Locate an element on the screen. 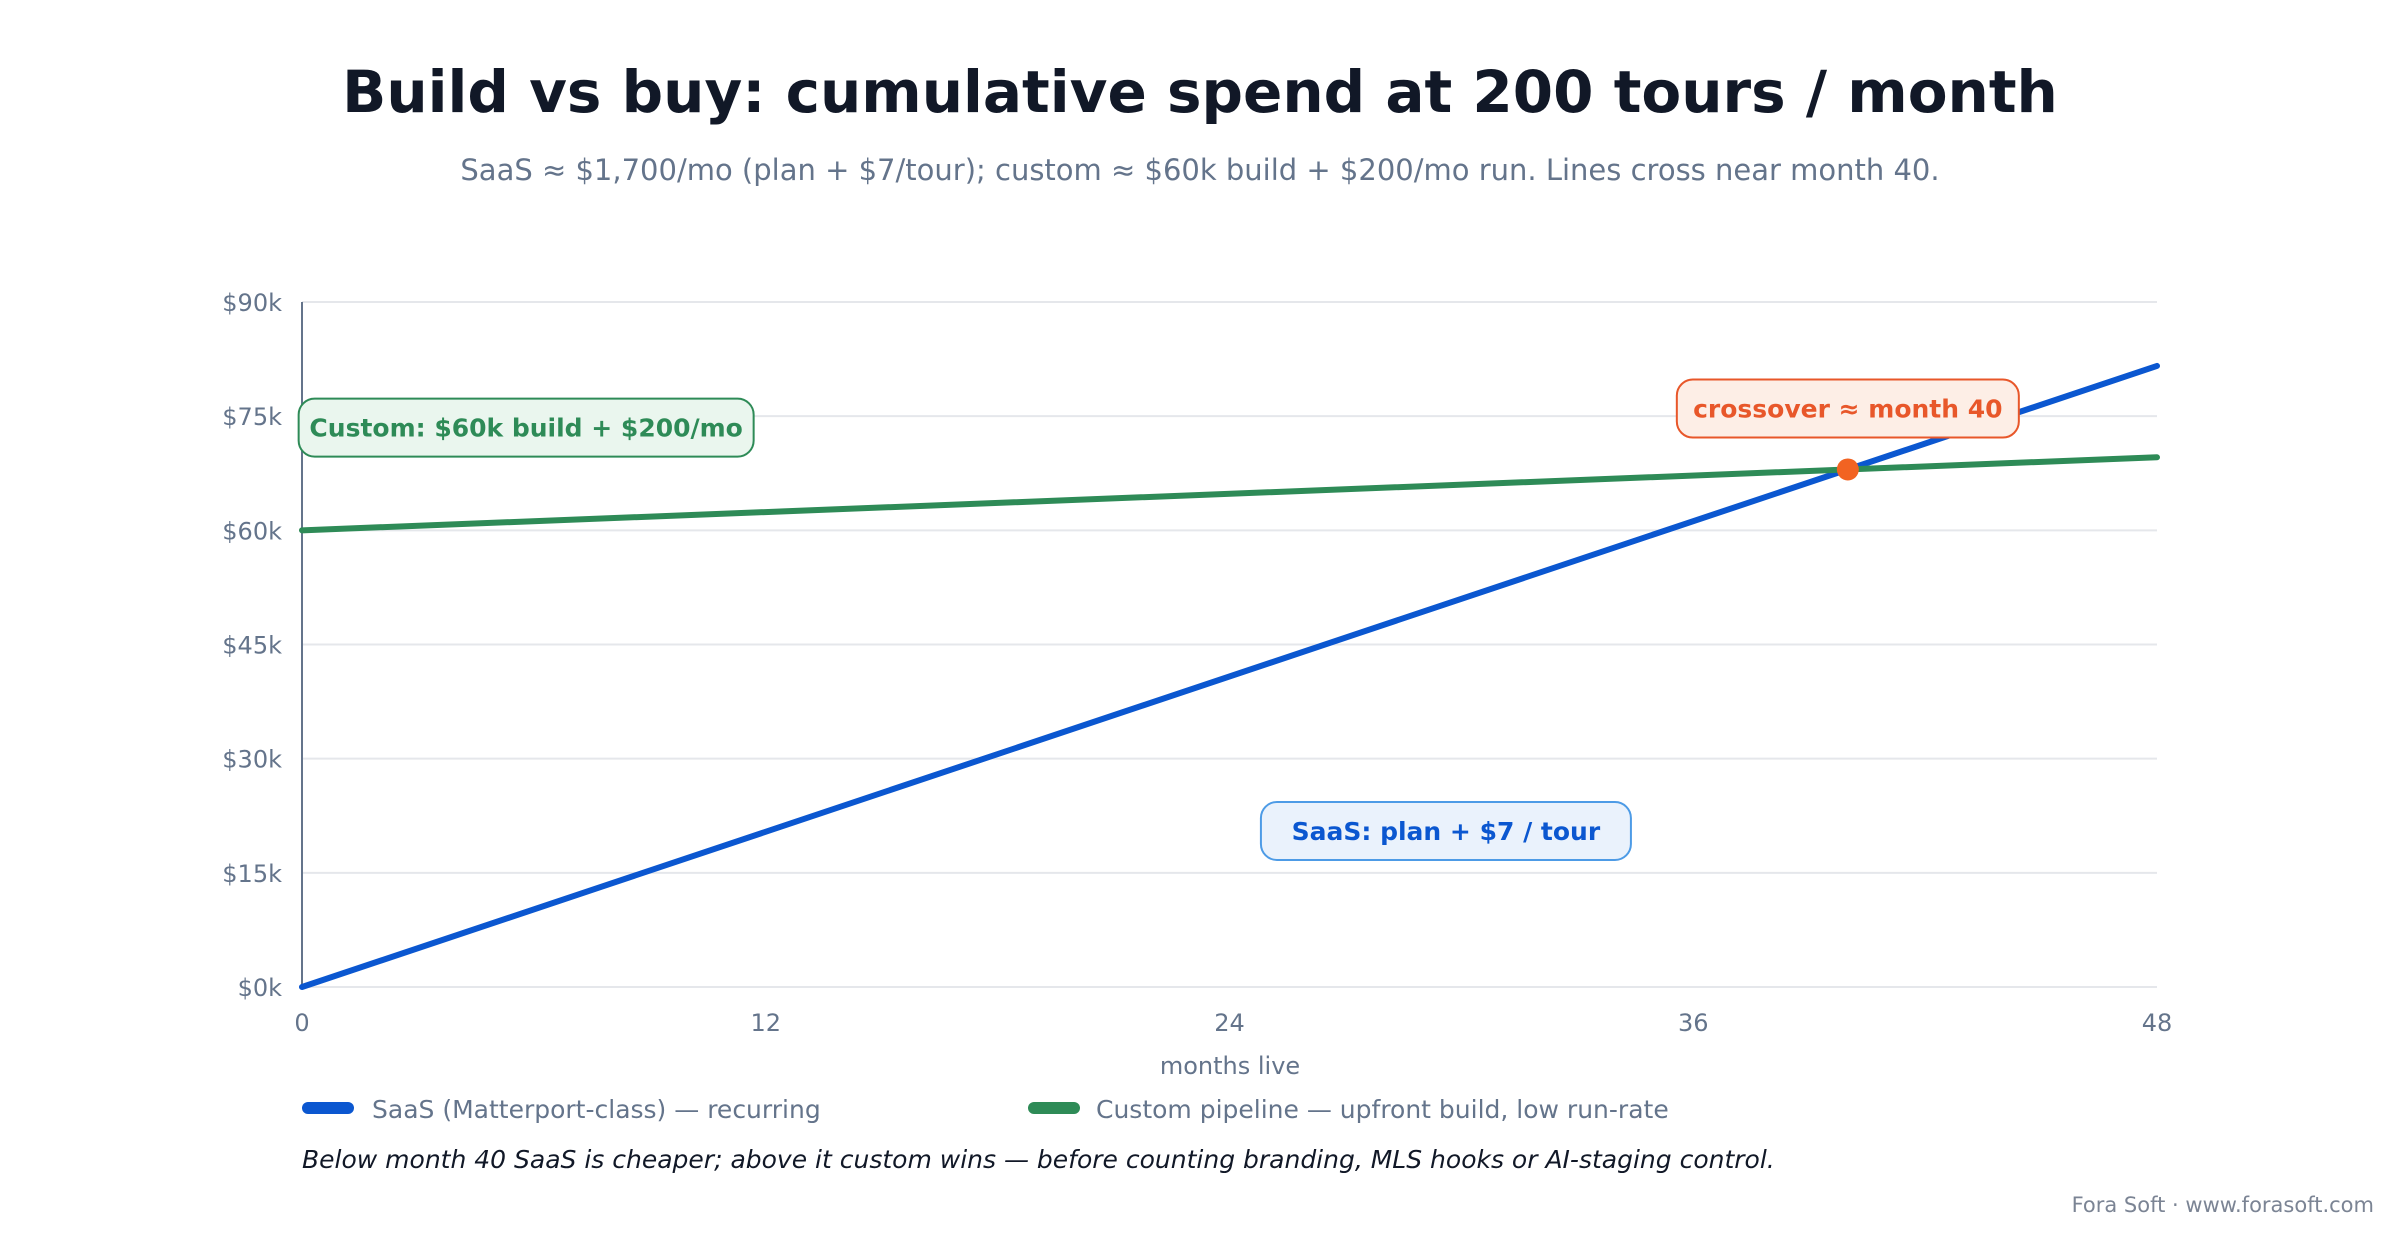 The image size is (2400, 1240). y-tick-label: $0k is located at coordinates (260, 988).